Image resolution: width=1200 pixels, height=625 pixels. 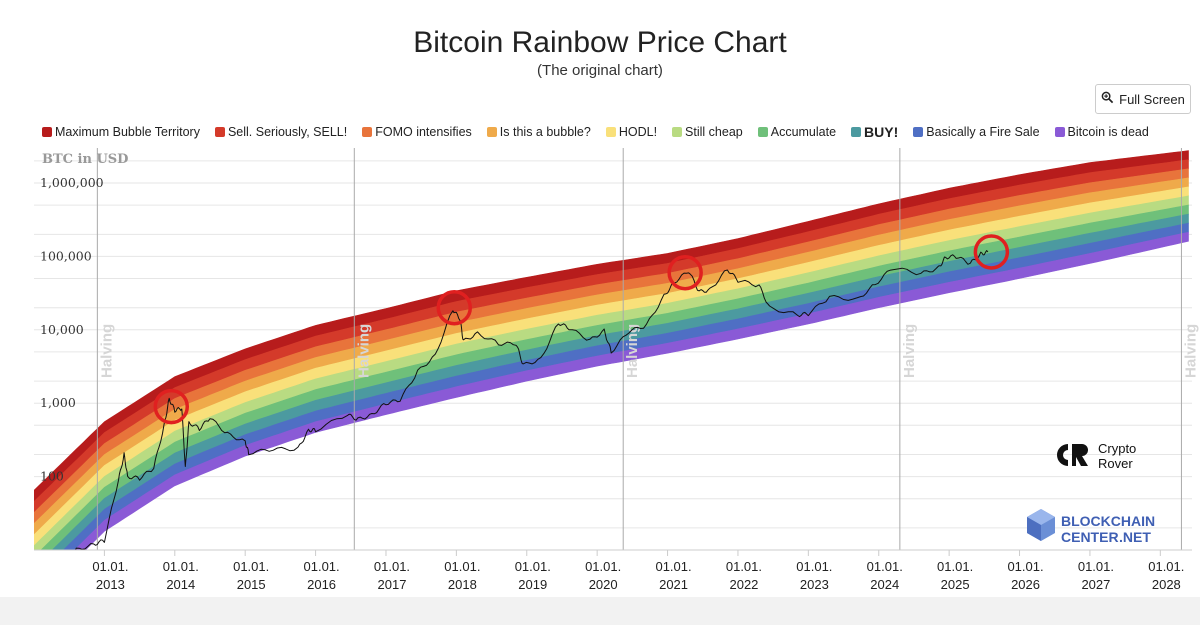 I want to click on y-tick-label: 1,000,000, so click(x=72, y=182).